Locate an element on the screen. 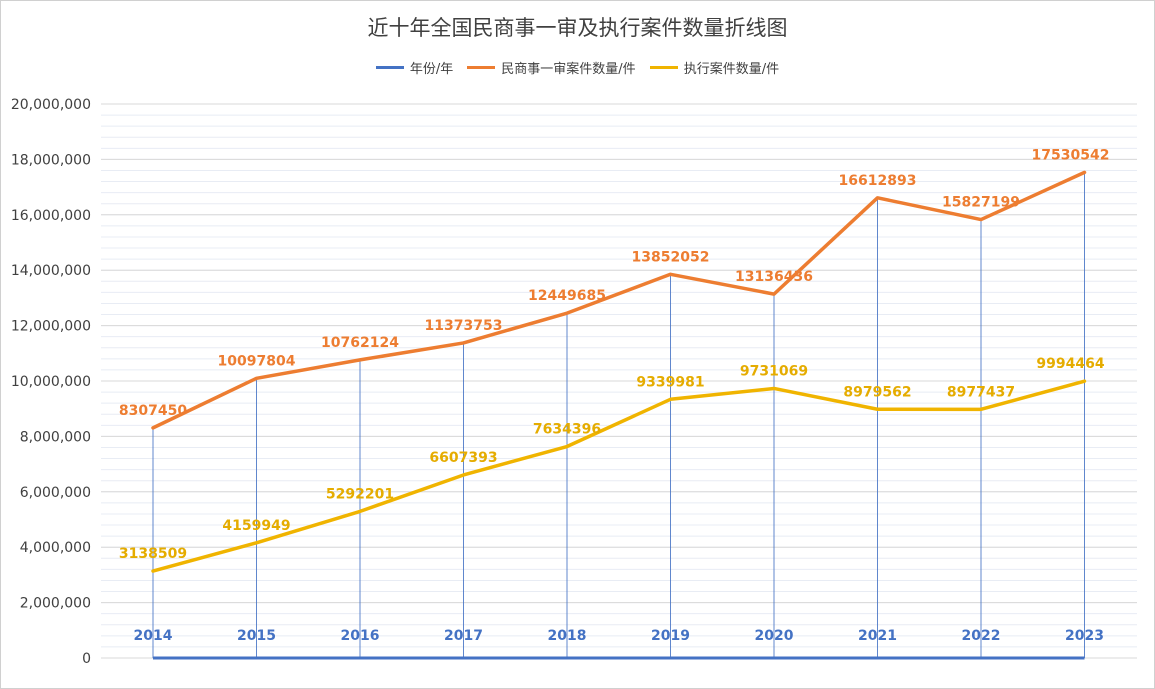 This screenshot has height=689, width=1155. legend-label-civil-cases: 民商事一审案件数量/件 is located at coordinates (568, 69).